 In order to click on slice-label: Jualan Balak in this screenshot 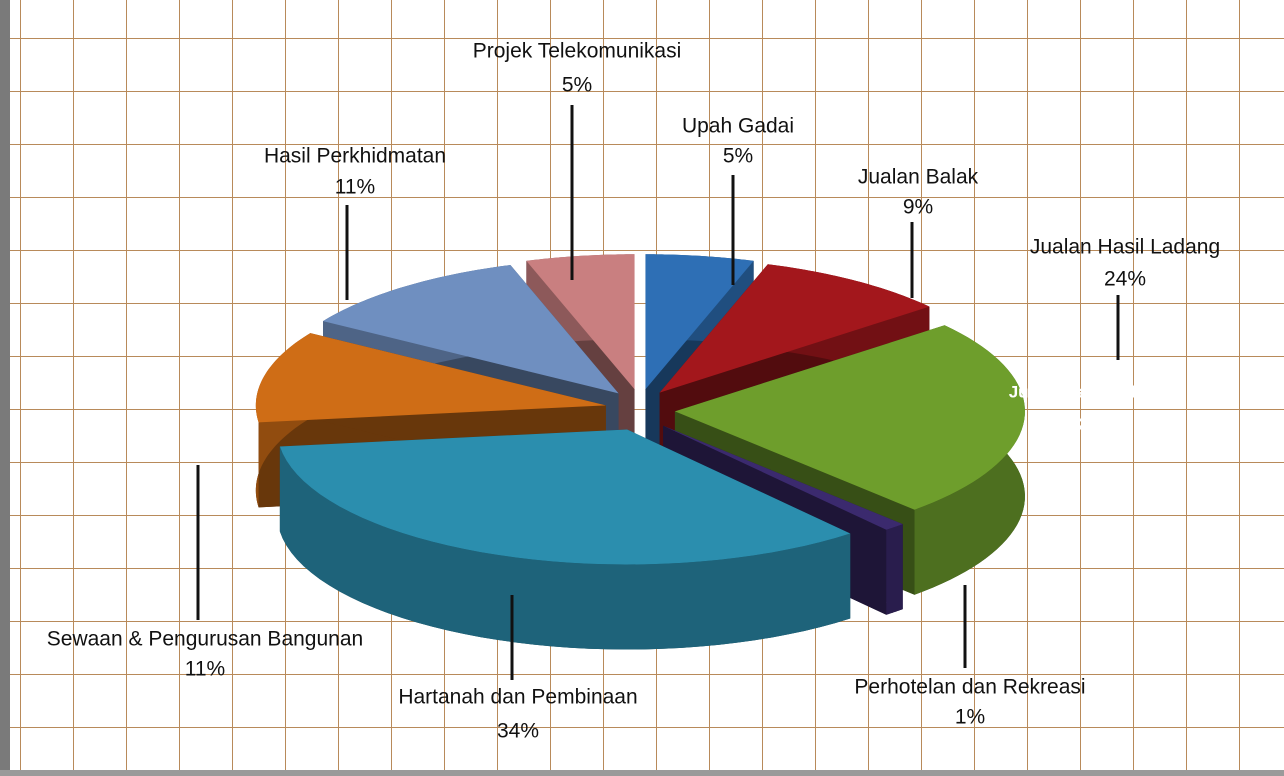, I will do `click(918, 177)`.